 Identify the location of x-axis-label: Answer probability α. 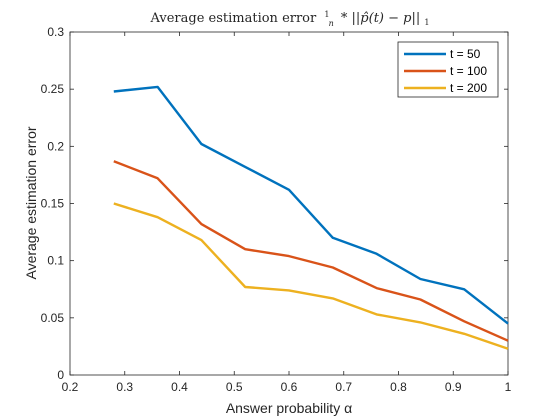
(289, 408).